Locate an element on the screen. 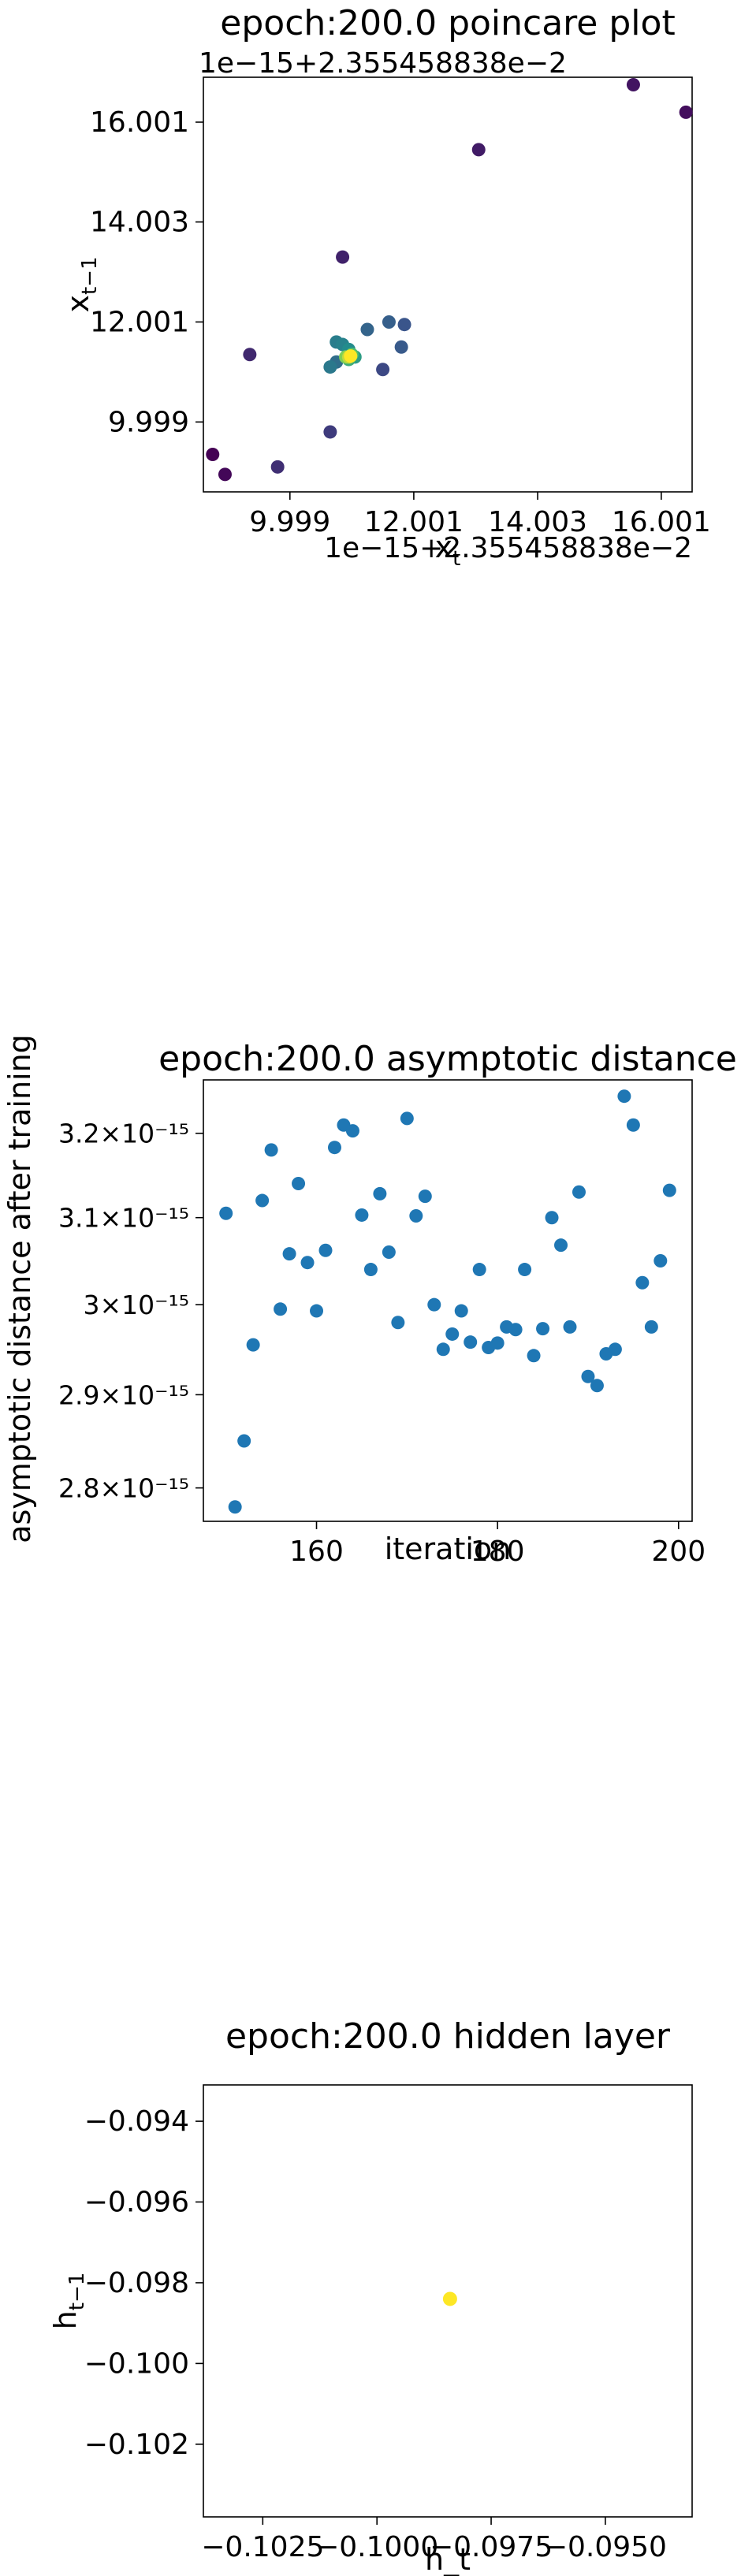 This screenshot has height=2576, width=741. poincare-x-ticks: 9.999 12.001 14.003 16.001 is located at coordinates (480, 515).